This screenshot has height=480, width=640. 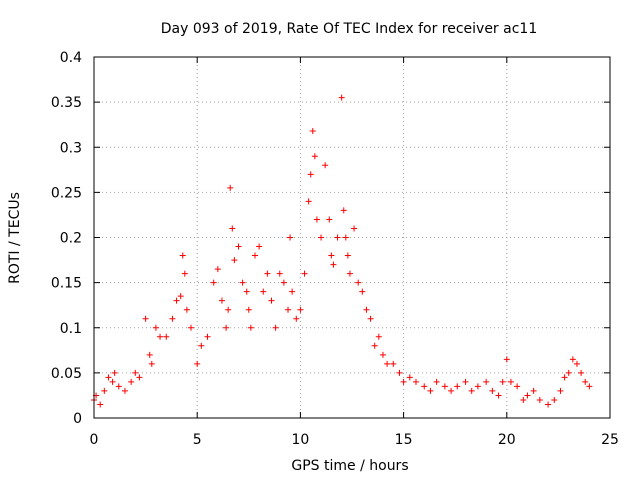 I want to click on y-tick-label: 0.35, so click(x=66, y=103).